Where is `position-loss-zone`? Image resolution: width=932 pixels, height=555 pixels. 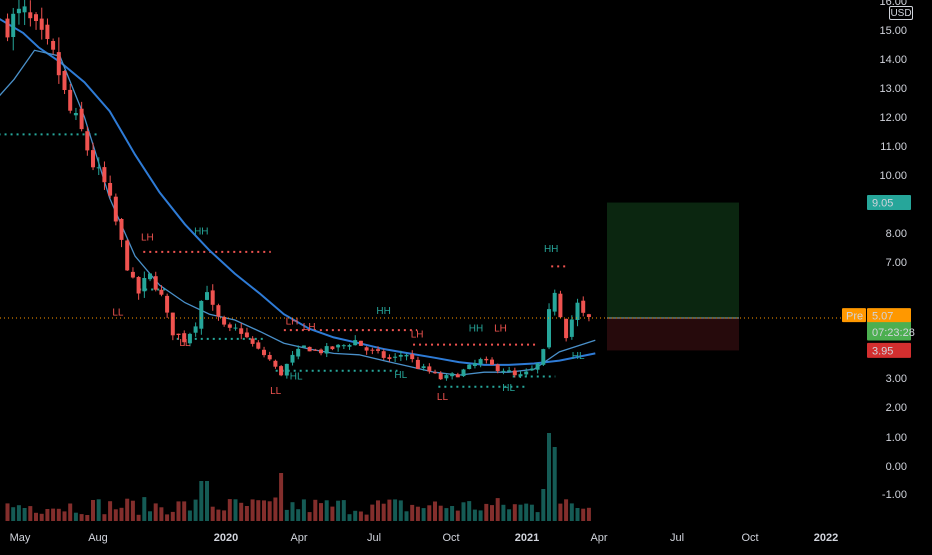
position-loss-zone is located at coordinates (673, 334).